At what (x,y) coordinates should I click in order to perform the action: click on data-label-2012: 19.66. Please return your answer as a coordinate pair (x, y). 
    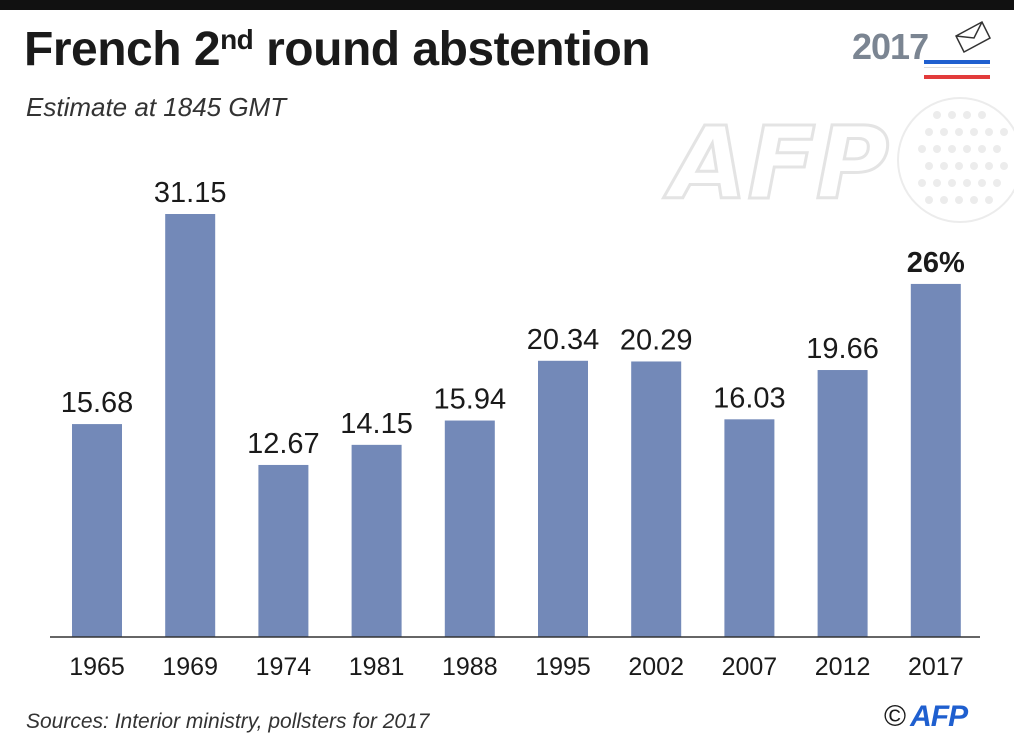
    Looking at the image, I should click on (842, 349).